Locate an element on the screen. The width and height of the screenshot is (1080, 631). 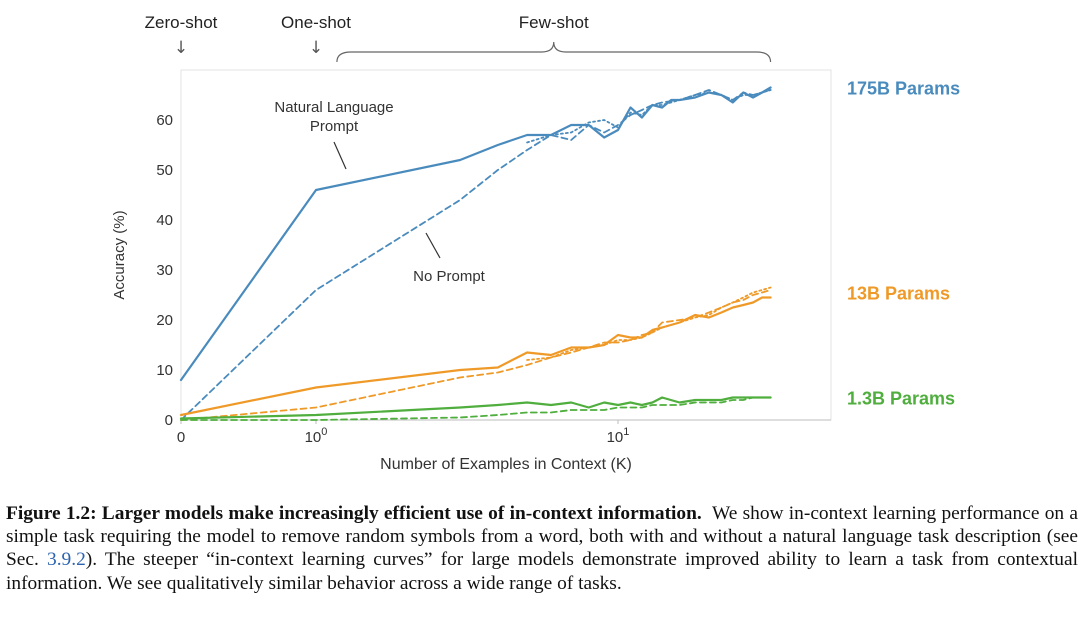
y-tick-label: 40 is located at coordinates (164, 220).